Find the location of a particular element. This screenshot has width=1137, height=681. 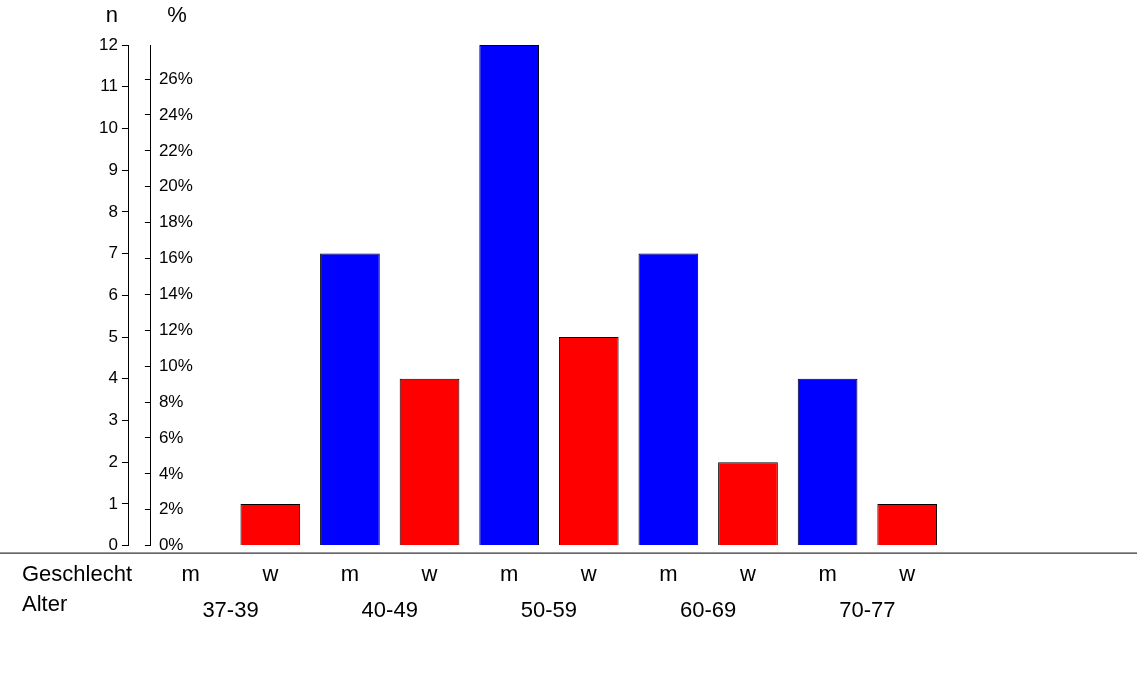

y2-axis-title: % is located at coordinates (177, 14).